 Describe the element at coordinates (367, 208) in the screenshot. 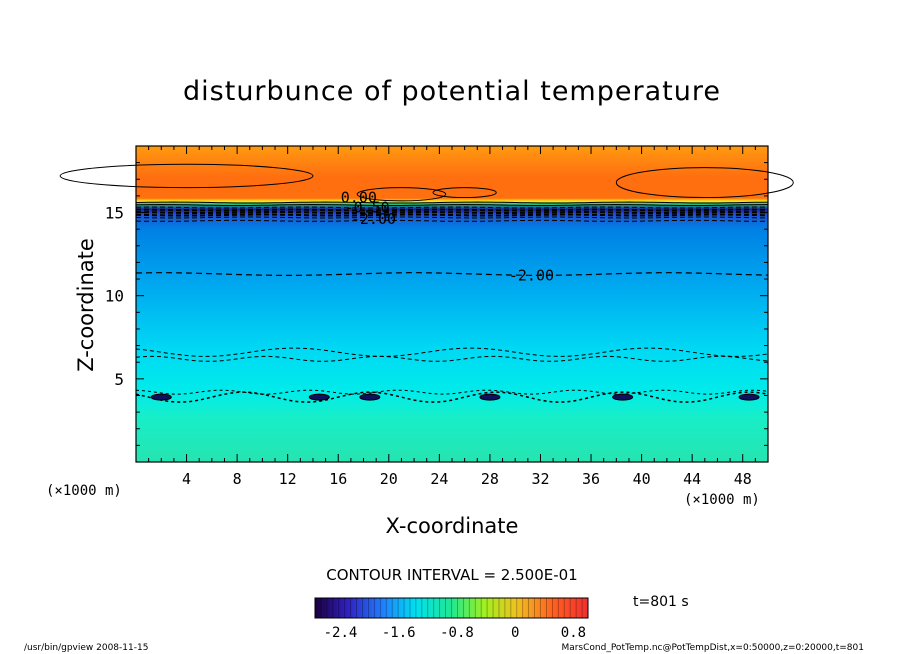

I see `contour-label: -0.50` at that location.